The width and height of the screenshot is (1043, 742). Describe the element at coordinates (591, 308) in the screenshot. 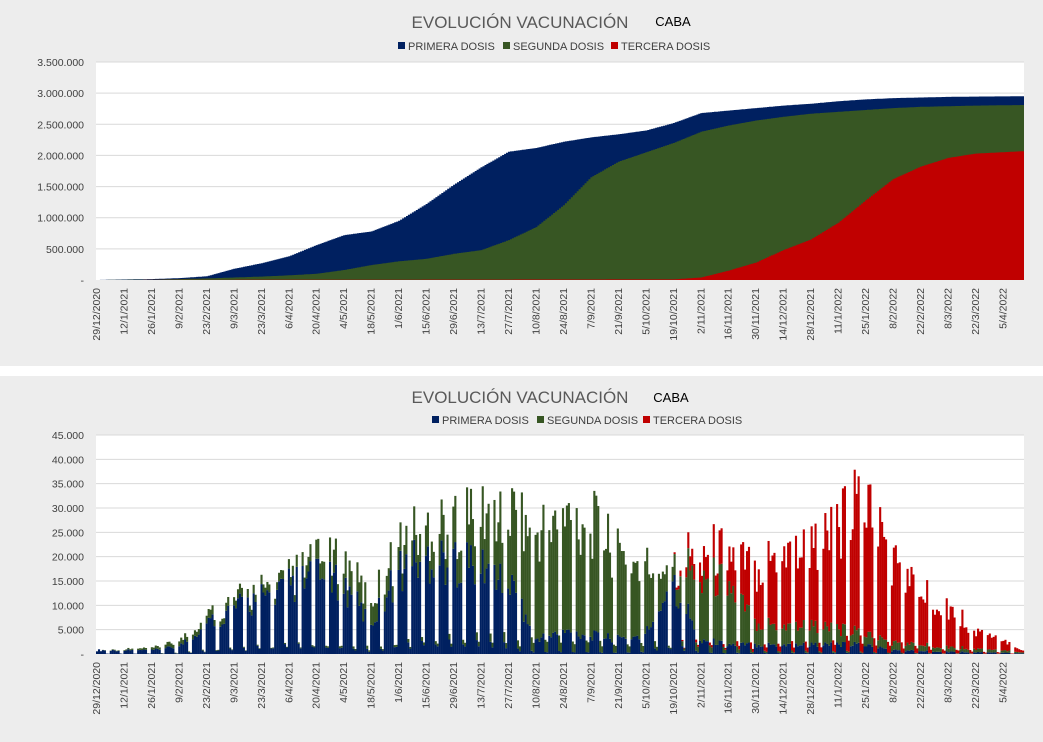

I see `x-tick-label: 7/9/2021` at that location.